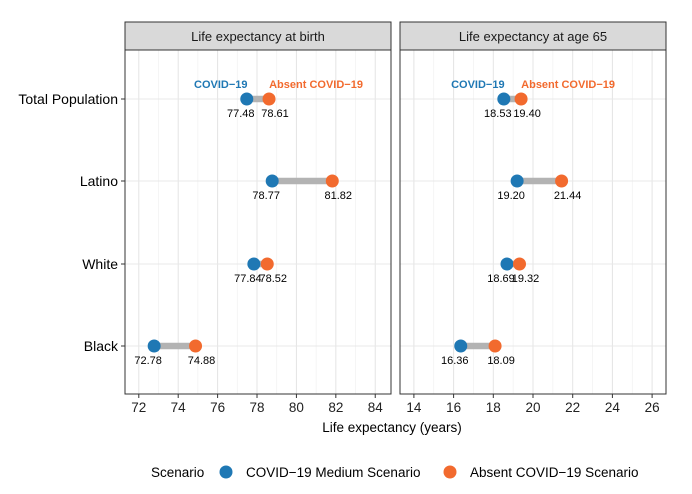  Describe the element at coordinates (179, 407) in the screenshot. I see `x-tick-label: 74` at that location.